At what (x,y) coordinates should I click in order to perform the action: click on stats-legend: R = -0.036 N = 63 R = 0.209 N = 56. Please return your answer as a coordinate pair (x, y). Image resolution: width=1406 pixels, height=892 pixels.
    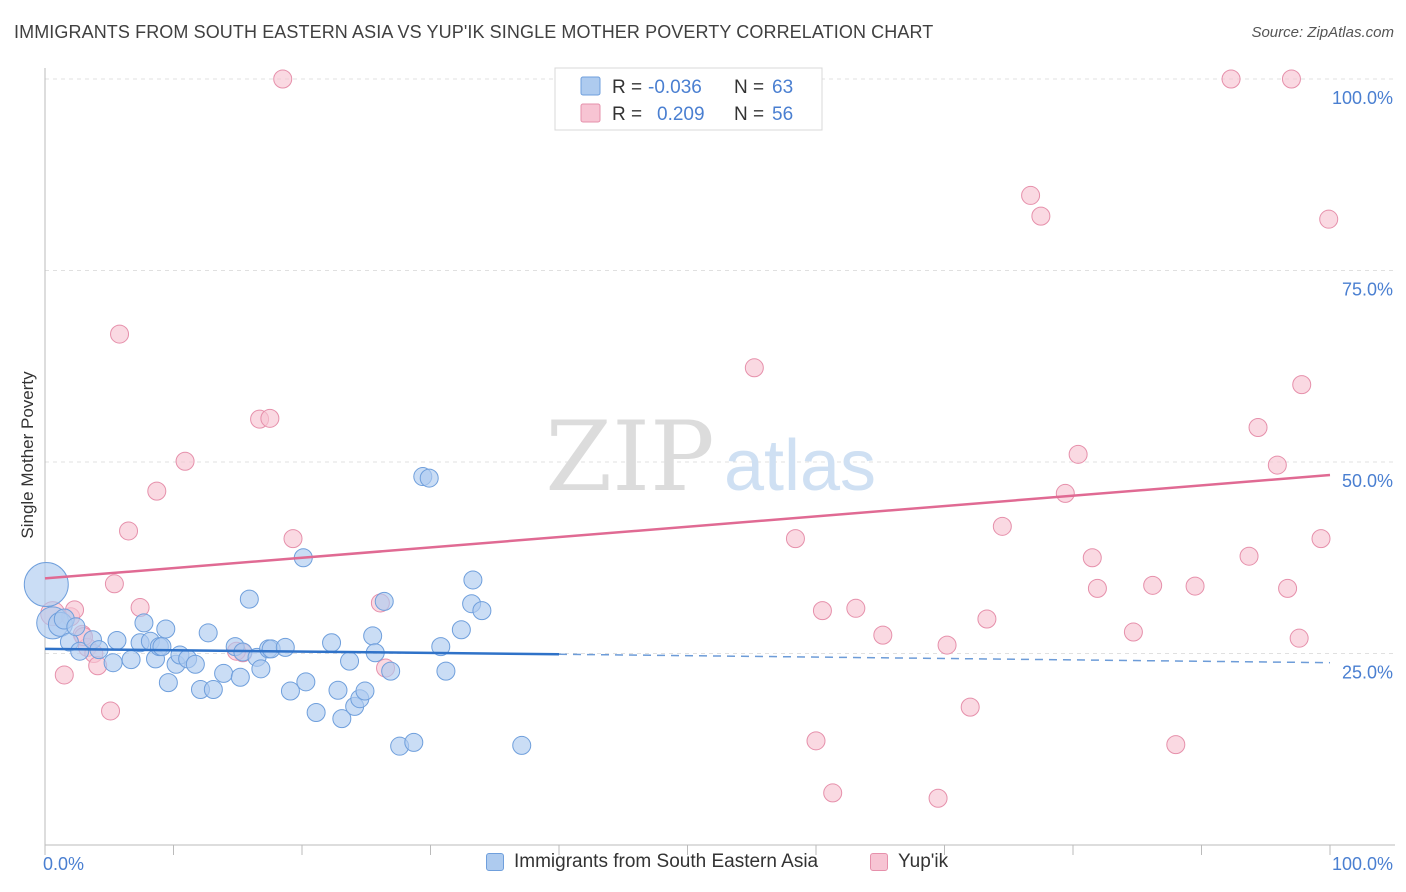
    Looking at the image, I should click on (688, 99).